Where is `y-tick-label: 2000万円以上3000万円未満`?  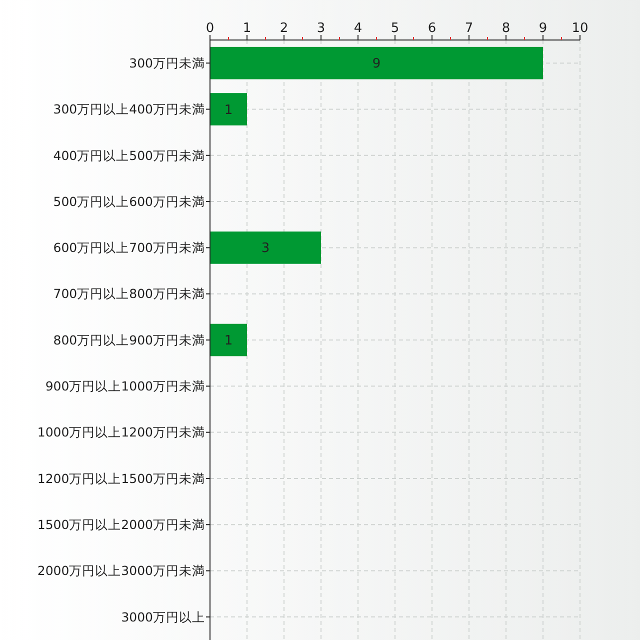 y-tick-label: 2000万円以上3000万円未満 is located at coordinates (121, 570).